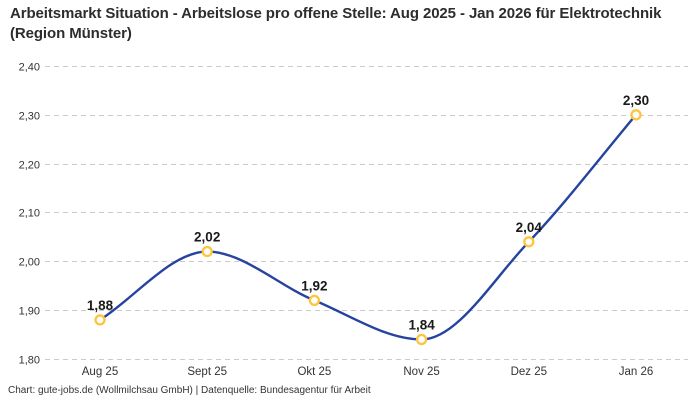 This screenshot has width=700, height=400. What do you see at coordinates (29, 214) in the screenshot?
I see `y-axis-tick-label: 2,10` at bounding box center [29, 214].